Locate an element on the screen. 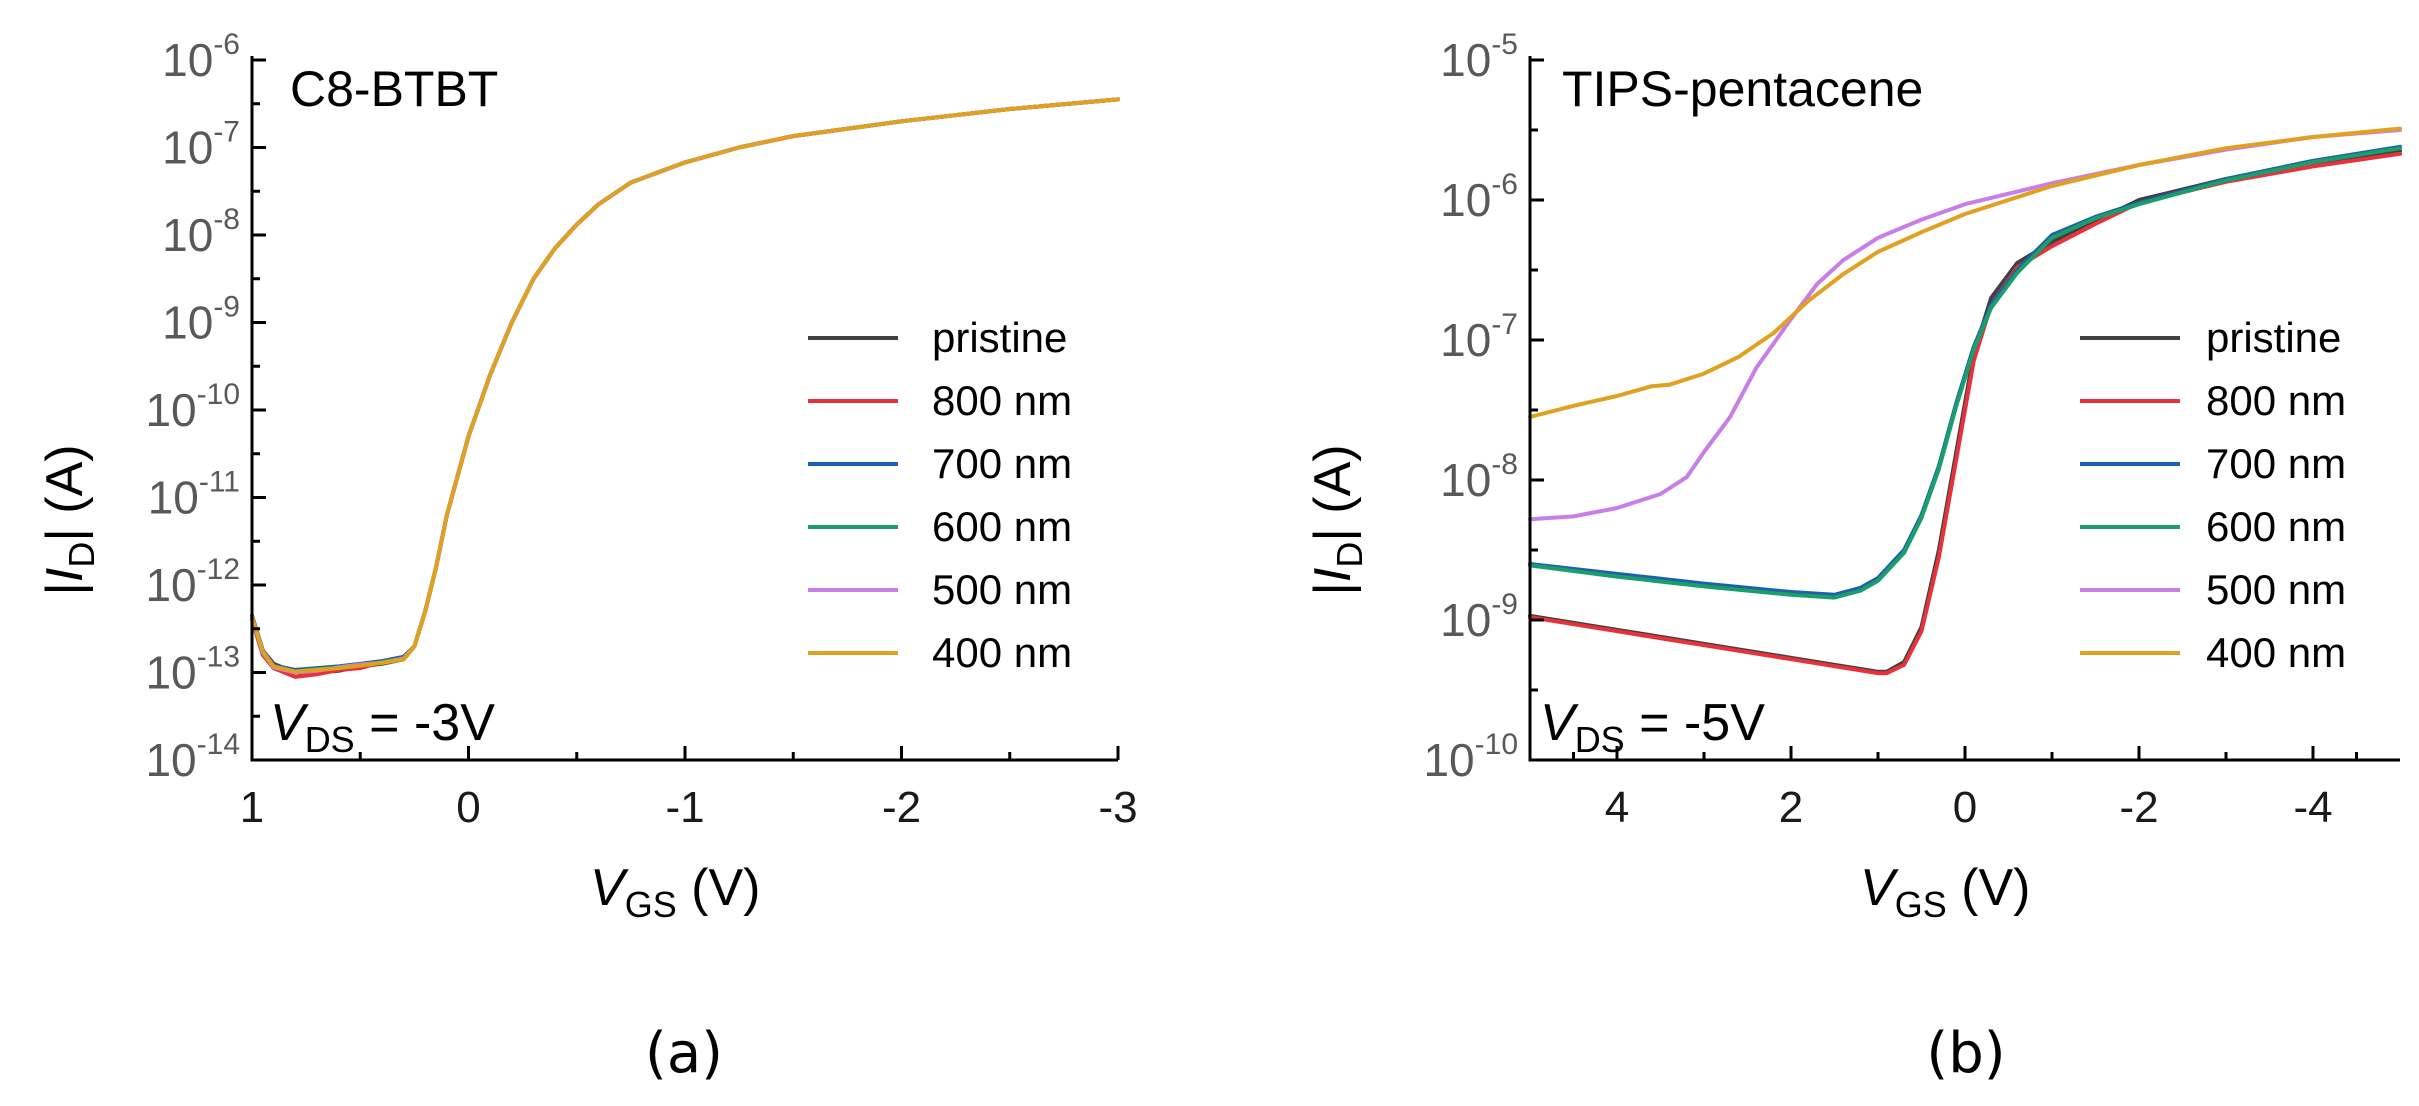 The image size is (2419, 1106). panel-b-ytick-label: 10⁻⁵ is located at coordinates (1479, 57).